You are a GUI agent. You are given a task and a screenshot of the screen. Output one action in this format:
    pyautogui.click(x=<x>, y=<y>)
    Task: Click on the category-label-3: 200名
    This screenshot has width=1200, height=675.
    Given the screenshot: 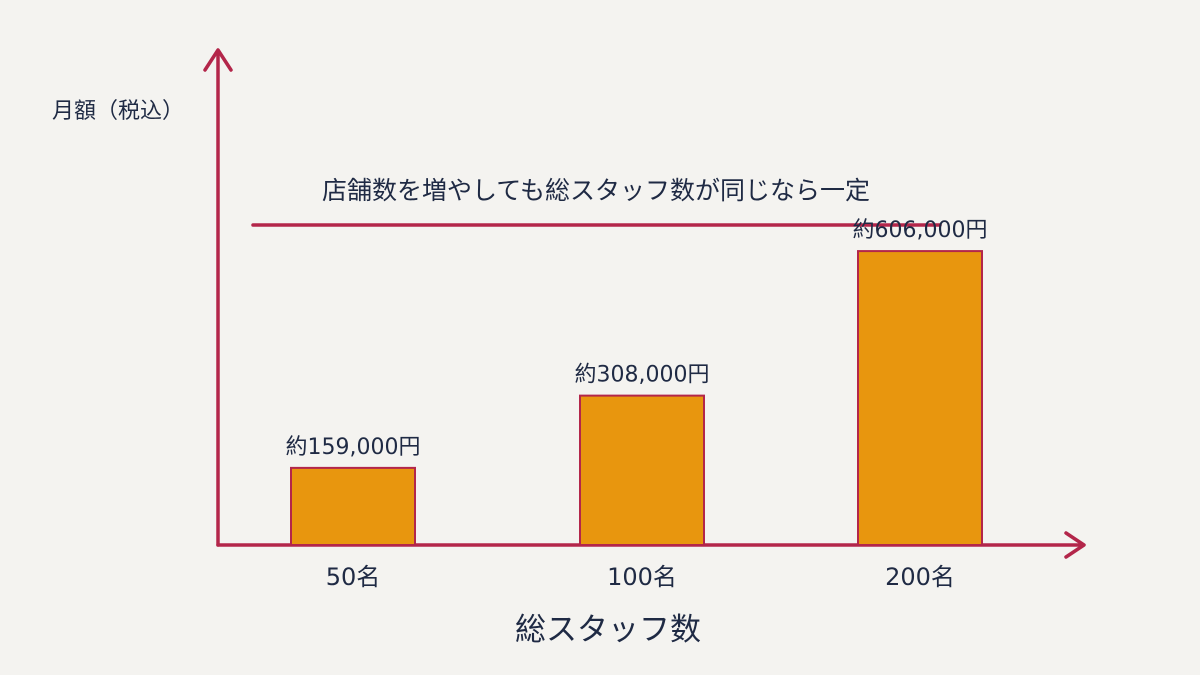 What is the action you would take?
    pyautogui.click(x=920, y=577)
    